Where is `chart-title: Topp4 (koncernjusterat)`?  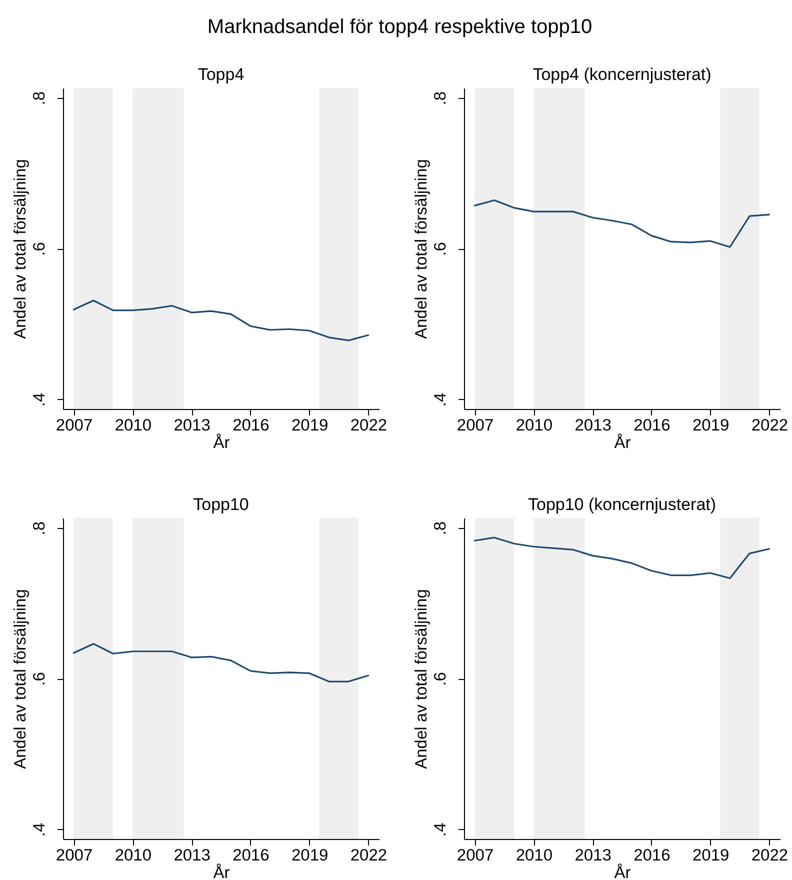 chart-title: Topp4 (koncernjusterat) is located at coordinates (622, 74).